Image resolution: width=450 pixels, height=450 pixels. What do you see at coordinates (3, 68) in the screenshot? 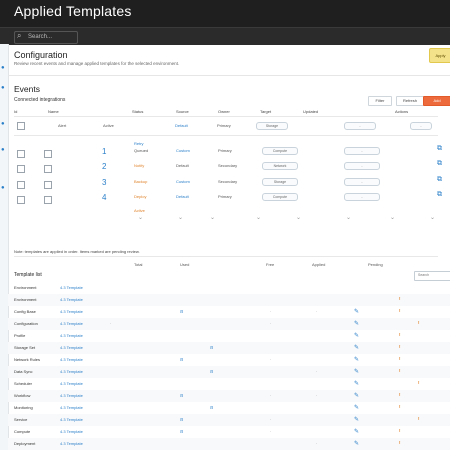
I see `sidebar-home-icon: ●` at bounding box center [3, 68].